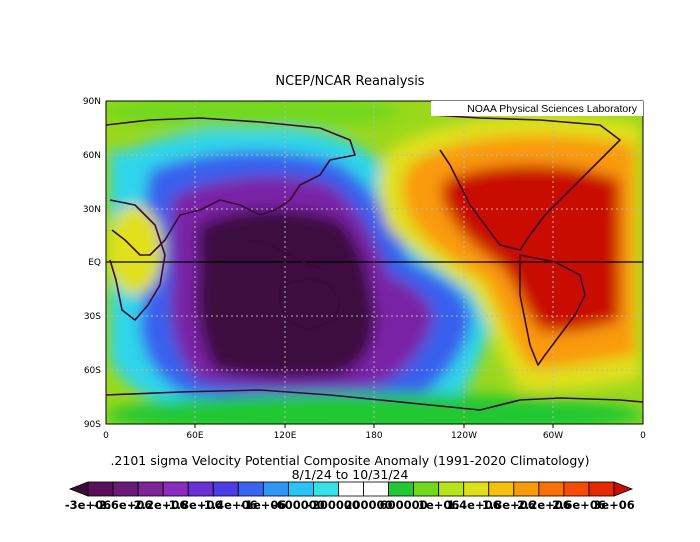  What do you see at coordinates (285, 436) in the screenshot?
I see `lon-label: 120E` at bounding box center [285, 436].